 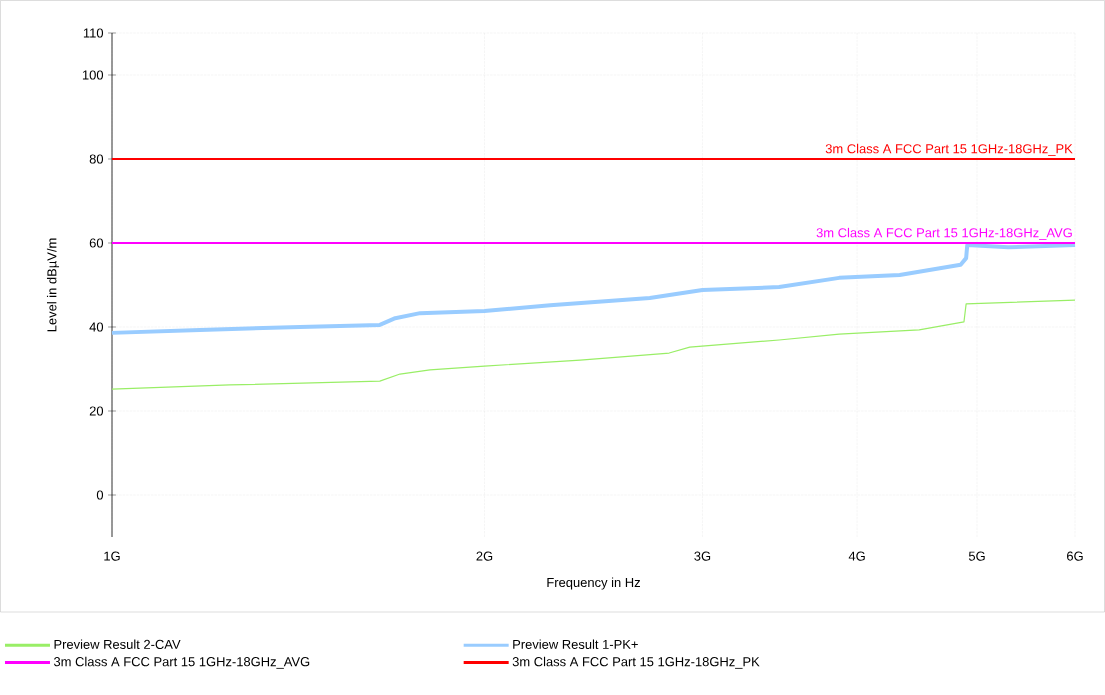 I want to click on legend-label: 3m Class A FCC Part 15 1GHz-18GHz_PK, so click(x=636, y=662).